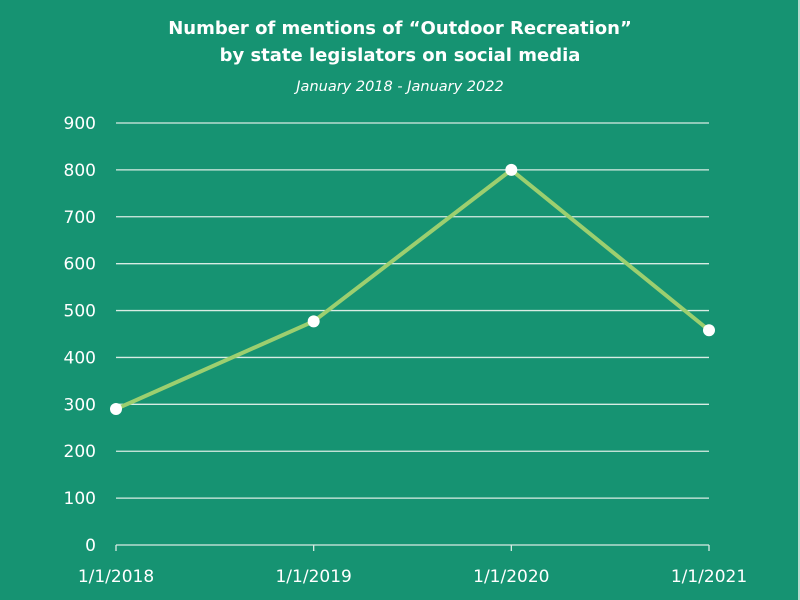  Describe the element at coordinates (80, 358) in the screenshot. I see `y-tick-label: 400` at that location.